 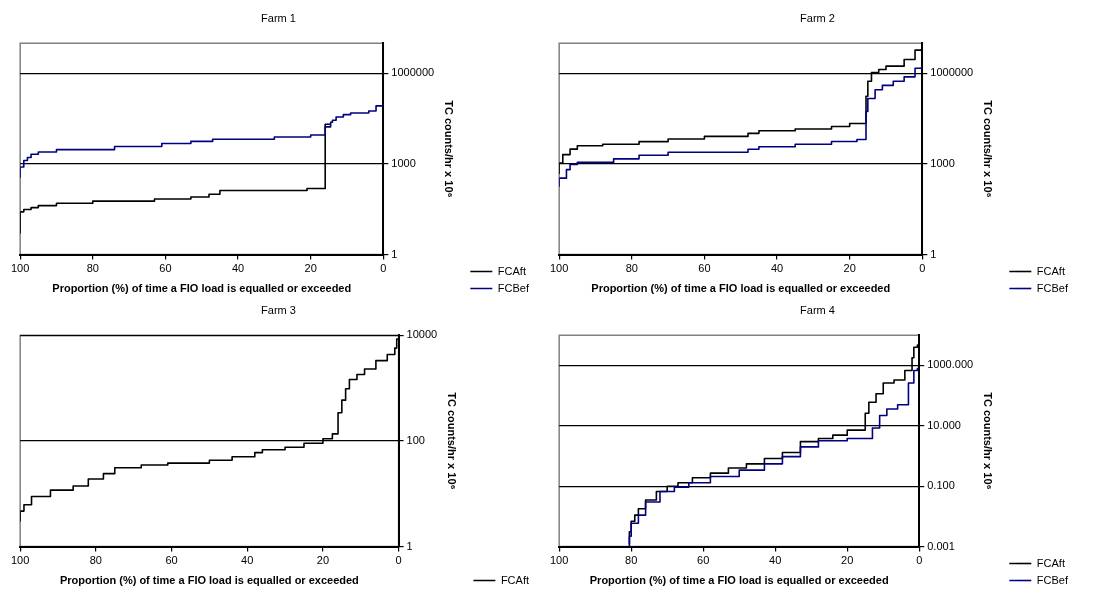 What do you see at coordinates (950, 364) in the screenshot?
I see `y-tick-label: 1000.000` at bounding box center [950, 364].